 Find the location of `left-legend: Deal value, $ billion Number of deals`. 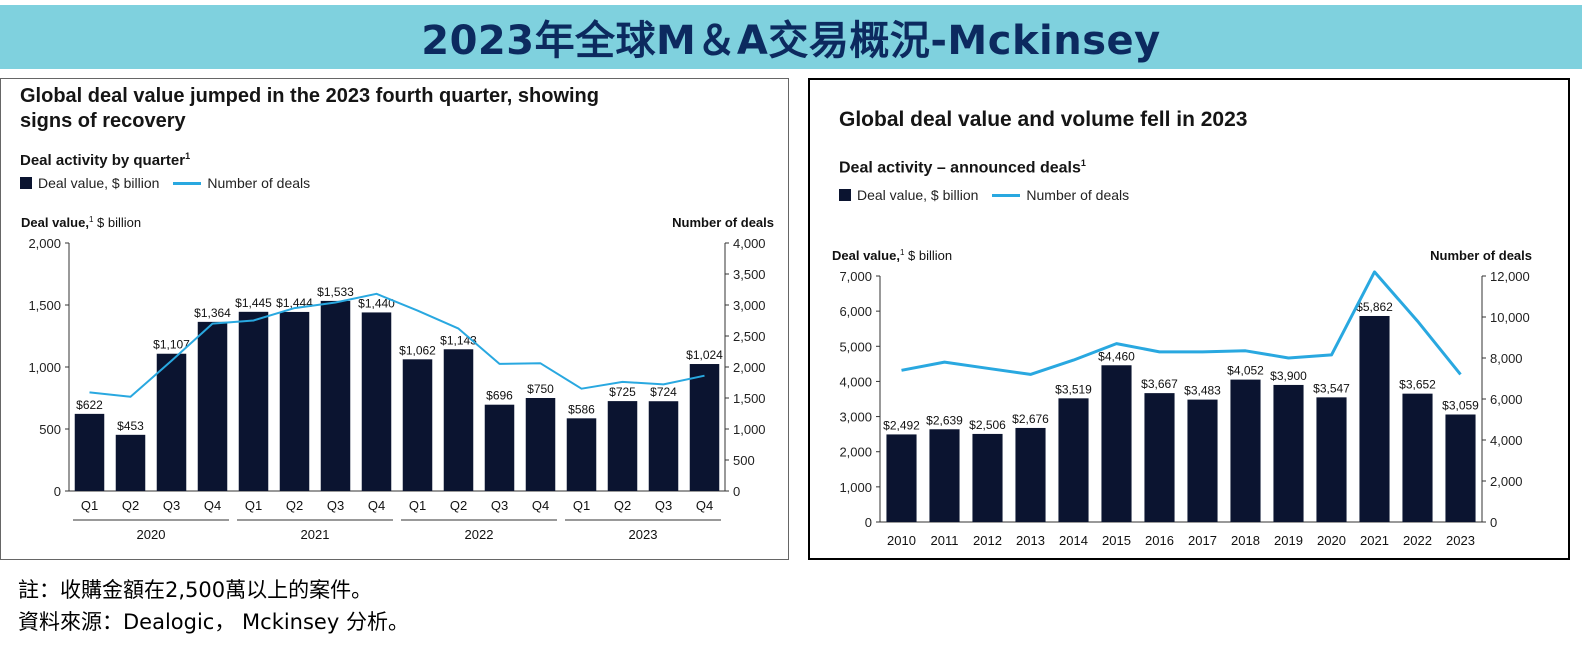

left-legend: Deal value, $ billion Number of deals is located at coordinates (165, 183).